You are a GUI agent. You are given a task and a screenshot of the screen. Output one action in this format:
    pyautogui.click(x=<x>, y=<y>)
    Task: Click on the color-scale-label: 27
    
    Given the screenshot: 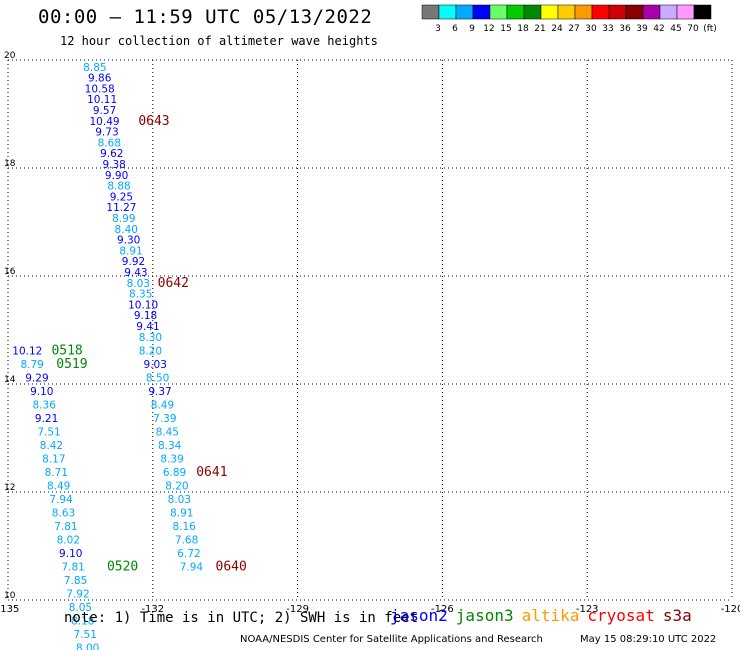 What is the action you would take?
    pyautogui.click(x=573, y=29)
    